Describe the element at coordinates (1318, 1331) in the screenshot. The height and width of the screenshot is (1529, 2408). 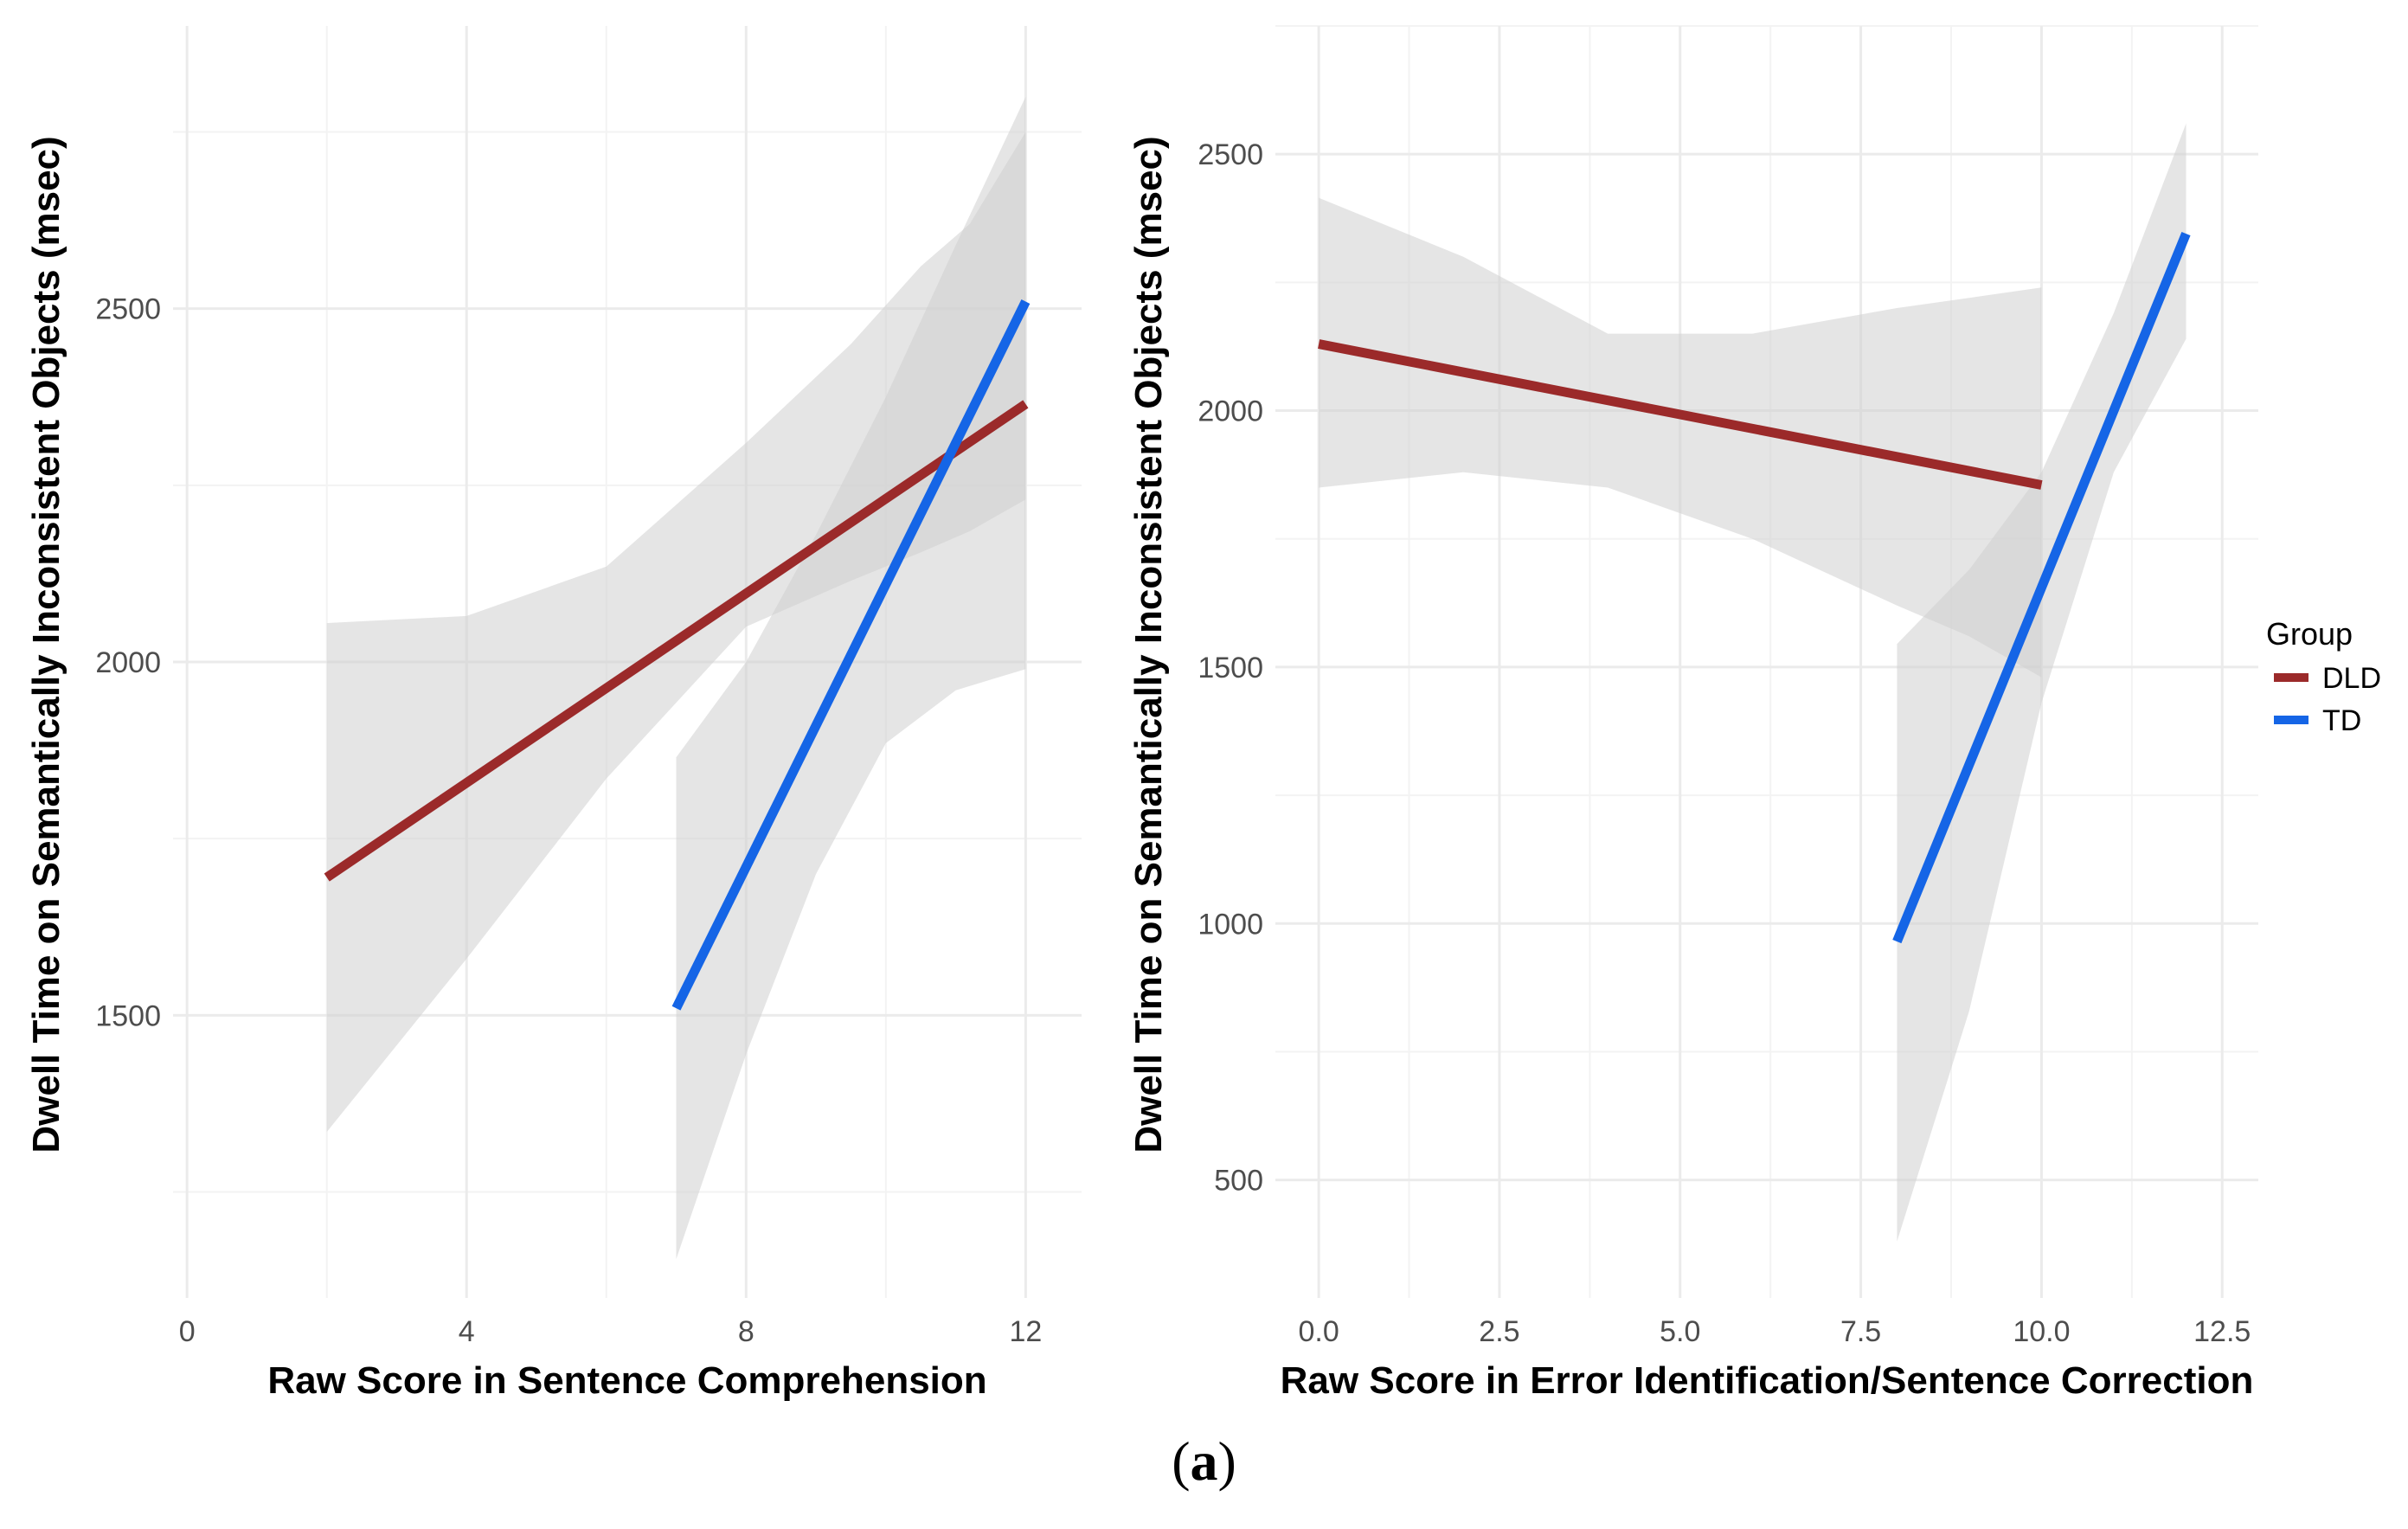
I see `x-tick-label: 0.0` at that location.